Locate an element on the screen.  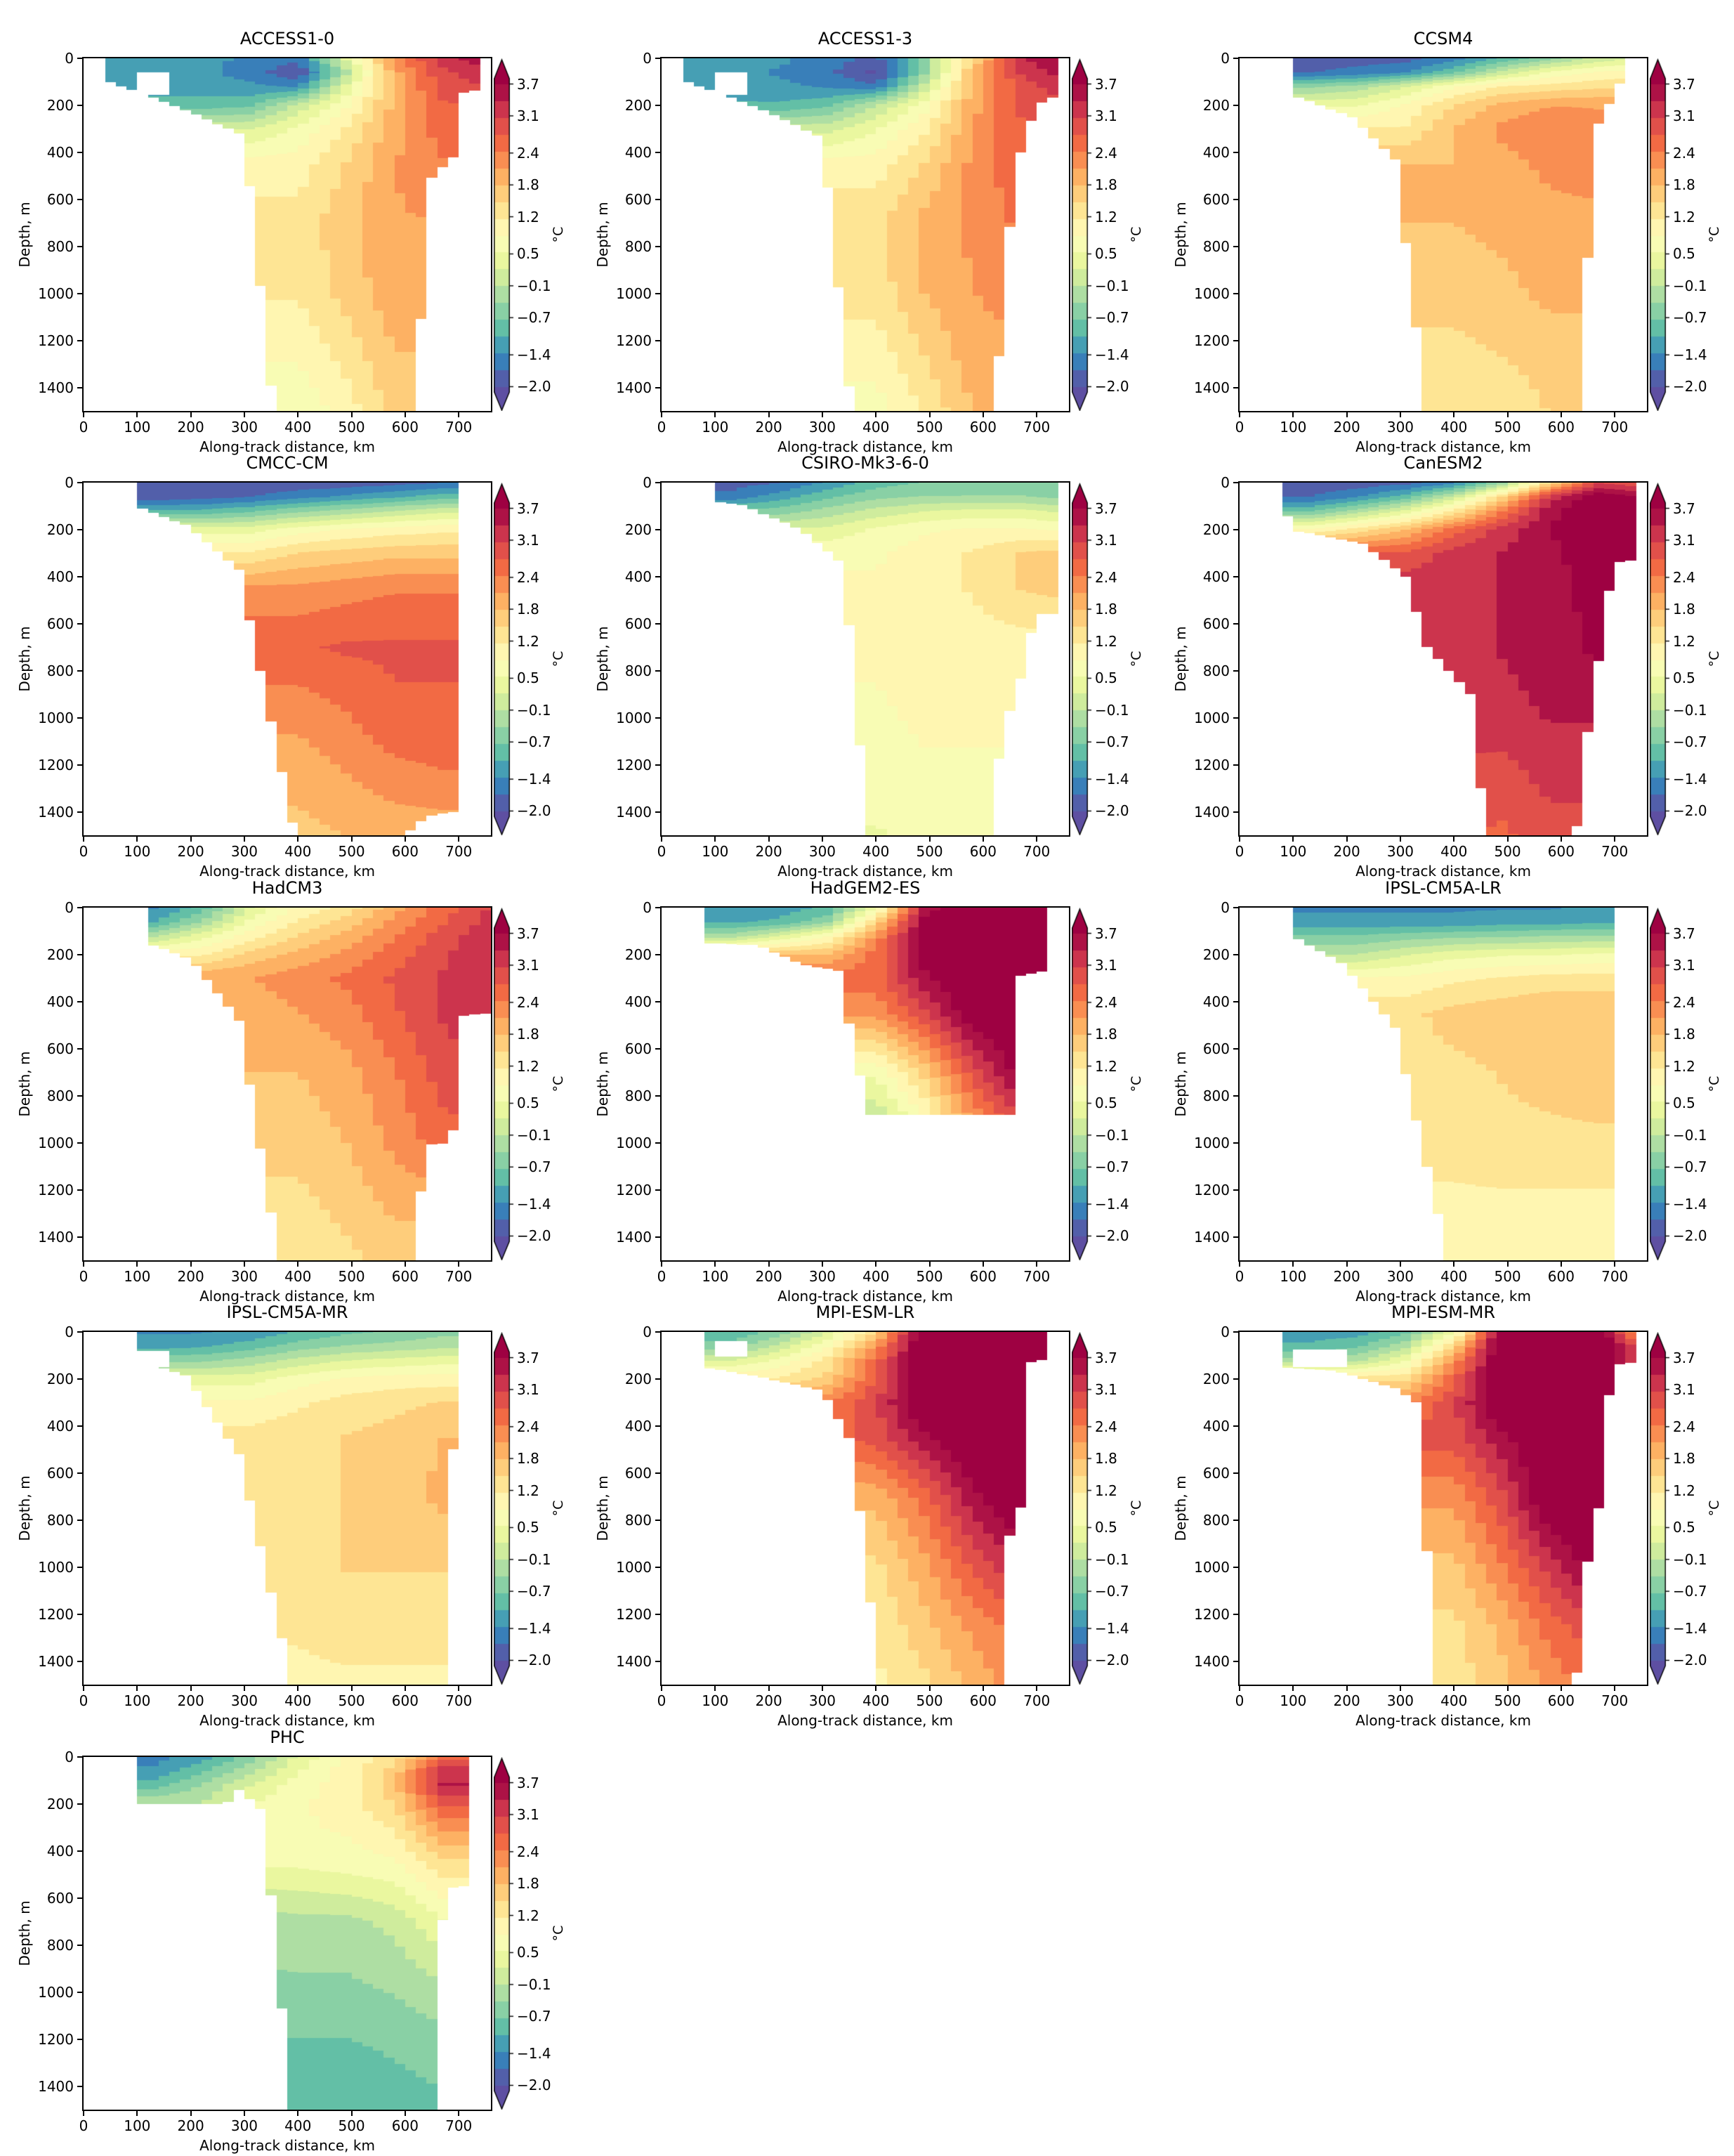
colorbar-unit-label: °C is located at coordinates (1136, 1508).